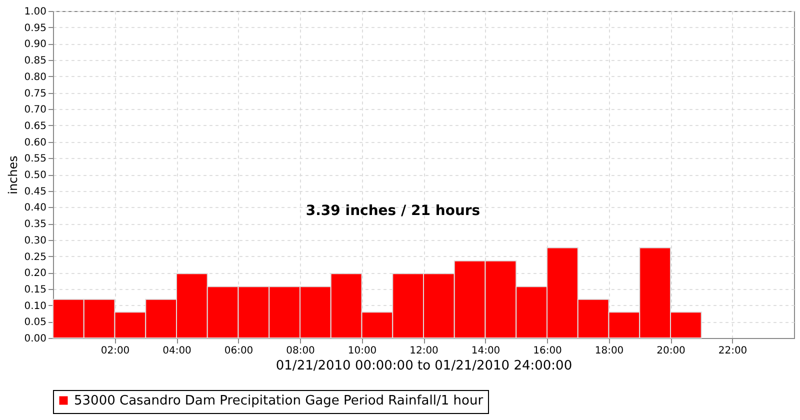  What do you see at coordinates (35, 339) in the screenshot?
I see `y-tick-label: 0.00` at bounding box center [35, 339].